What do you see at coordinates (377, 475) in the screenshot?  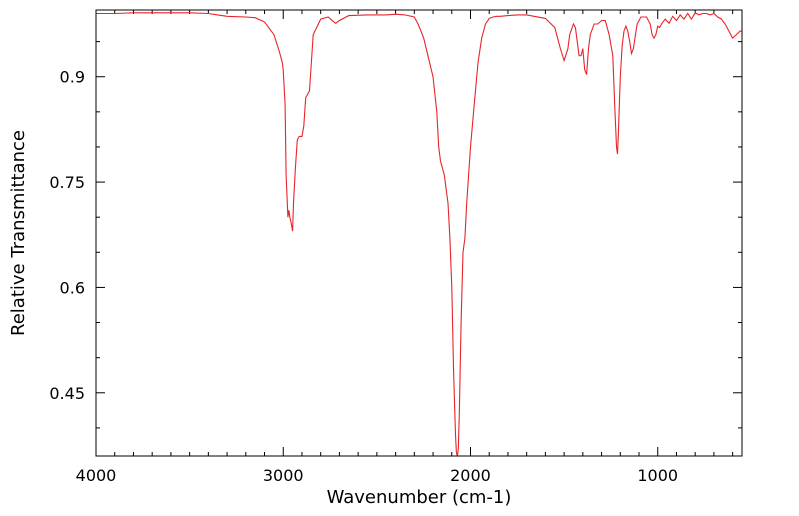 I see `x-tick-labels: 4000 3000 2000 1000` at bounding box center [377, 475].